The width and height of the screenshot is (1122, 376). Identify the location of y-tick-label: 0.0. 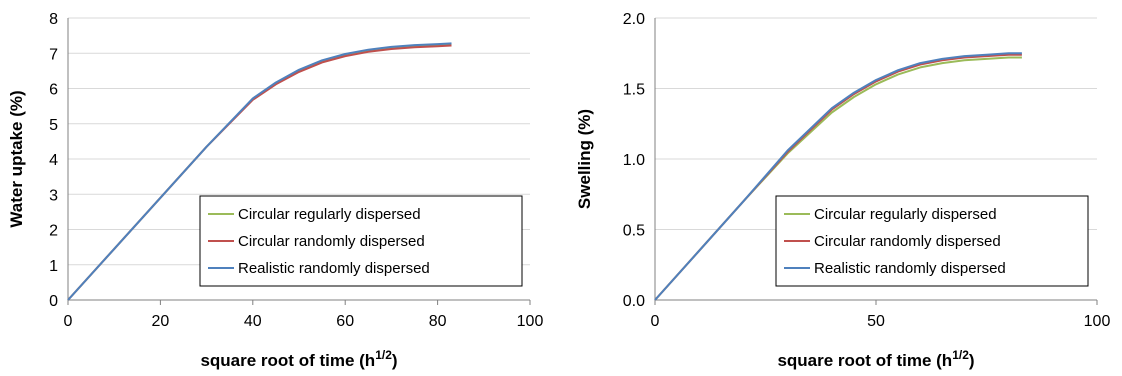
(634, 301).